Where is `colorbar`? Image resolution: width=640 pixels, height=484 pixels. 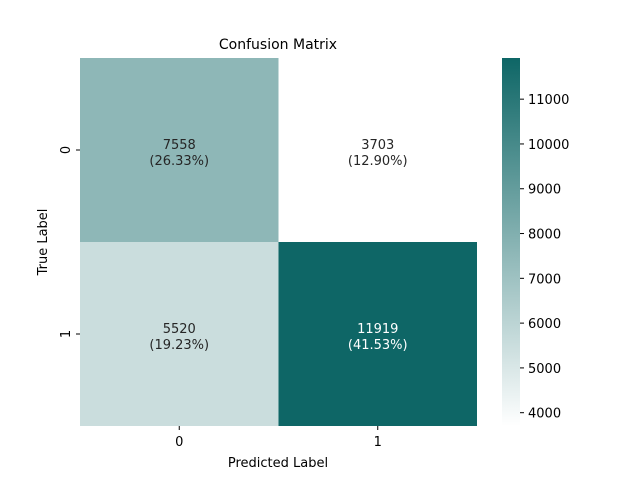 colorbar is located at coordinates (511, 242).